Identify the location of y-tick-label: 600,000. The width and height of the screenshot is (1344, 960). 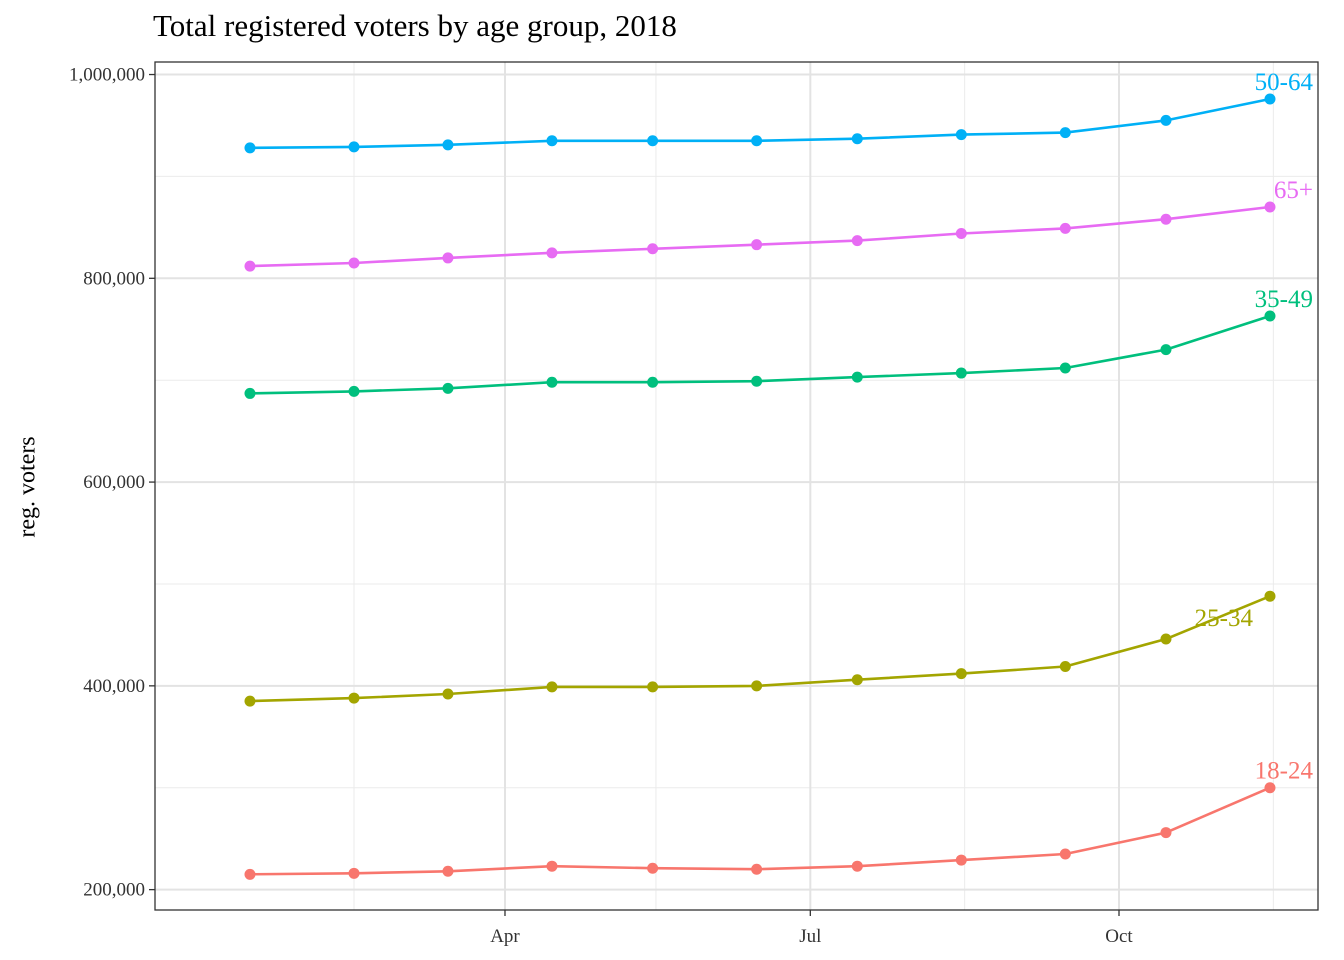
(114, 482).